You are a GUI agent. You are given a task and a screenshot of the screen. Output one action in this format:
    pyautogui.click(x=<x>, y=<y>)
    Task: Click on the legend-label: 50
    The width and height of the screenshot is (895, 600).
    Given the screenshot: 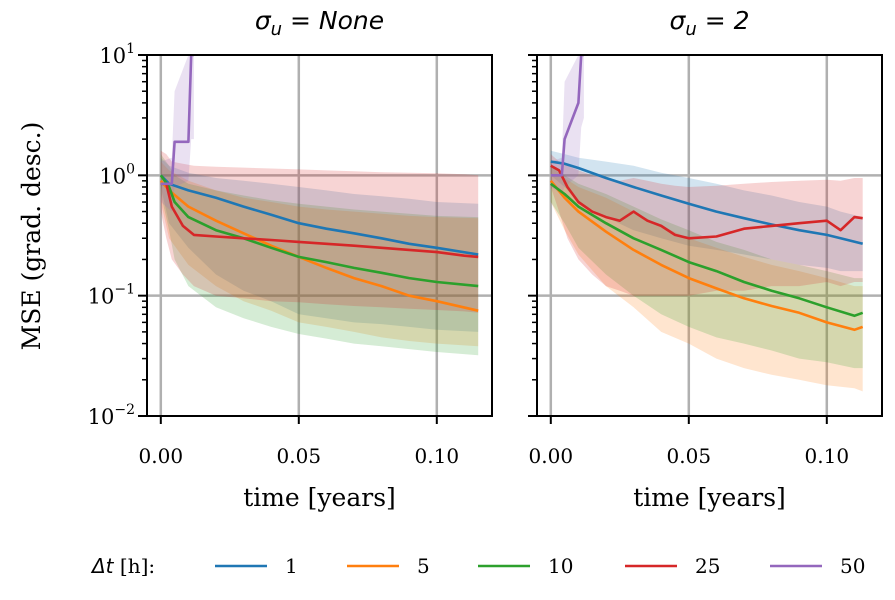 What is the action you would take?
    pyautogui.click(x=852, y=566)
    